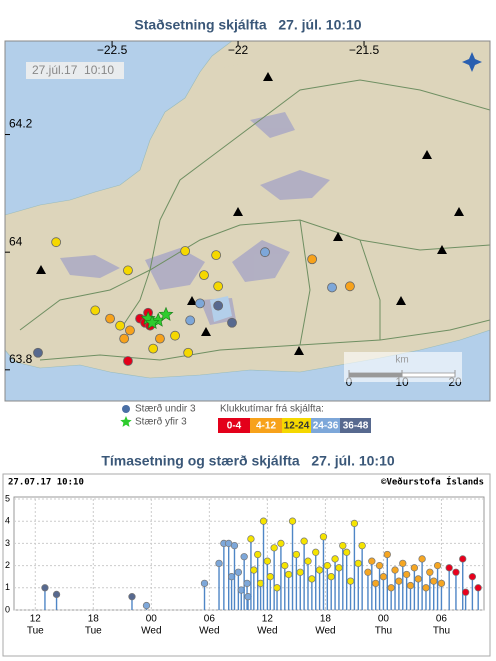 This screenshot has width=496, height=661. What do you see at coordinates (112, 50) in the screenshot?
I see `lon-label: −22.5` at bounding box center [112, 50].